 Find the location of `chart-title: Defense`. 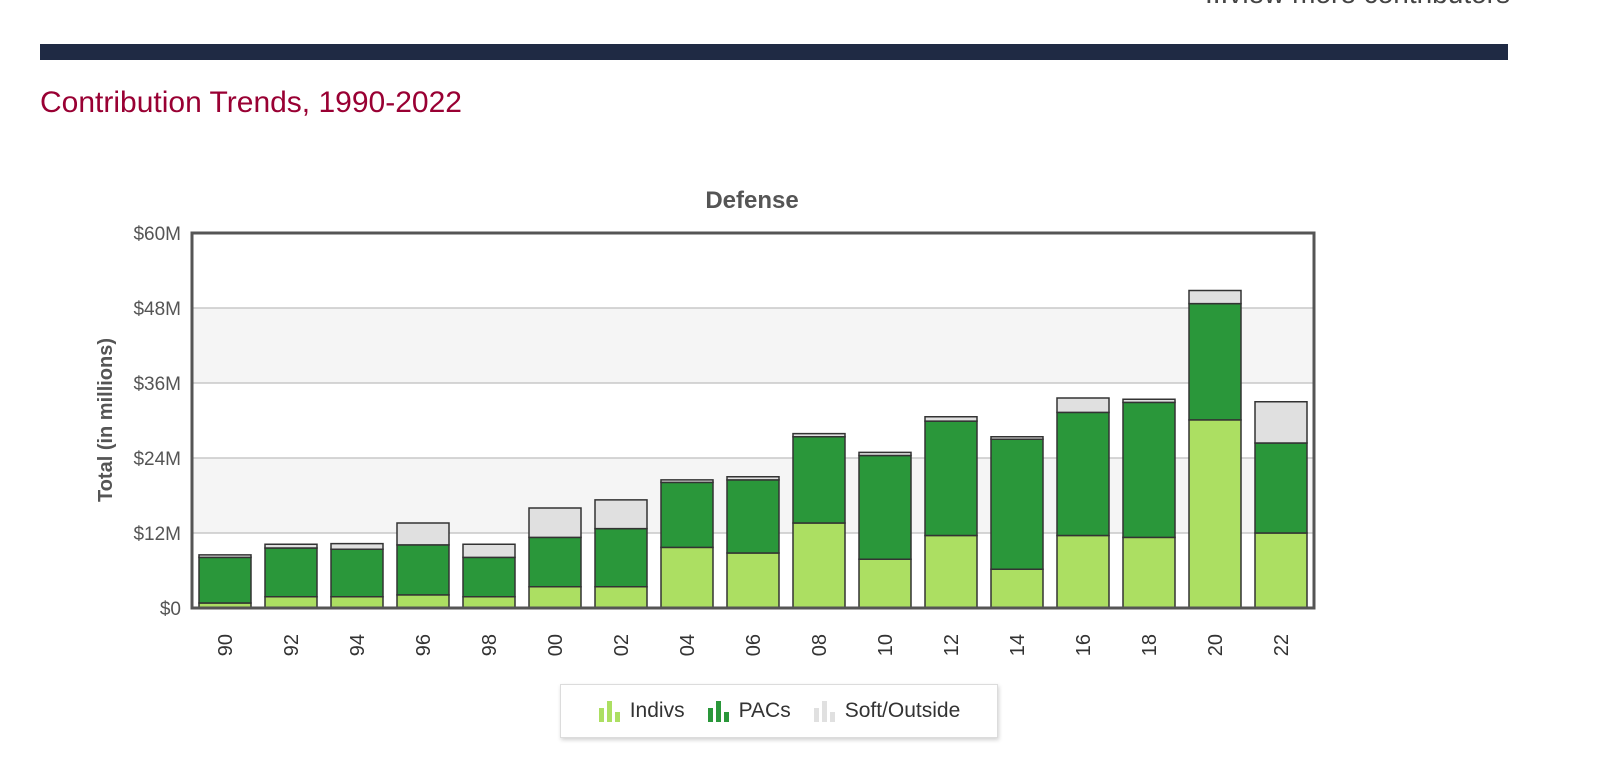

chart-title: Defense is located at coordinates (751, 200).